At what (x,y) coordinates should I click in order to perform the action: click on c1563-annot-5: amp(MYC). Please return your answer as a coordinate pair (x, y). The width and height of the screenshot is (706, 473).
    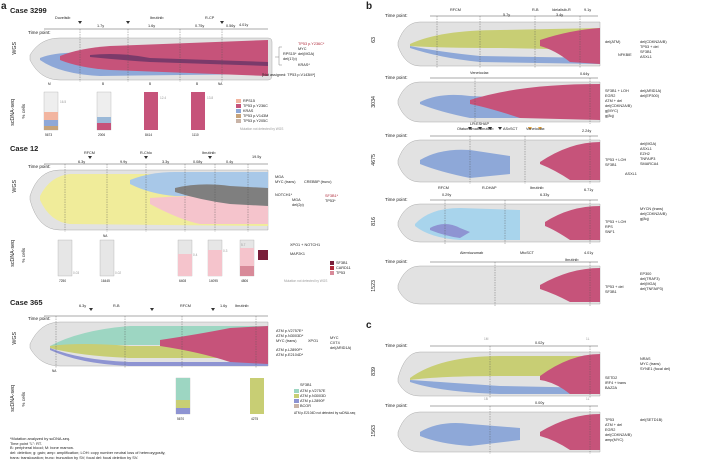
    Looking at the image, I should click on (614, 440).